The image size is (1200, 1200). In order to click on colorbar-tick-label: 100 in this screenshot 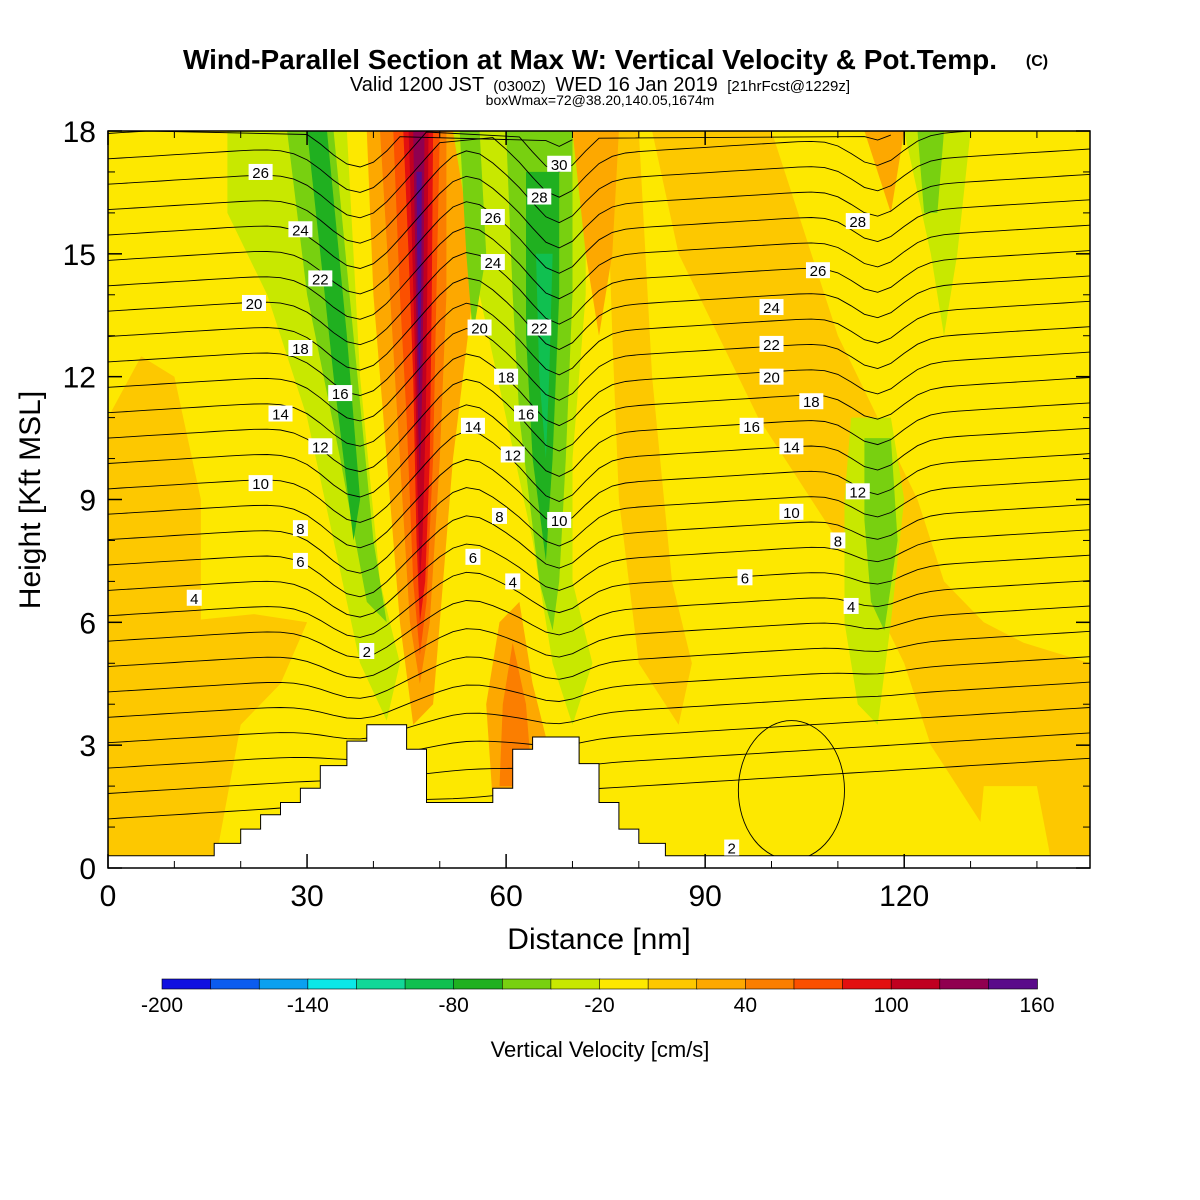, I will do `click(891, 1005)`.